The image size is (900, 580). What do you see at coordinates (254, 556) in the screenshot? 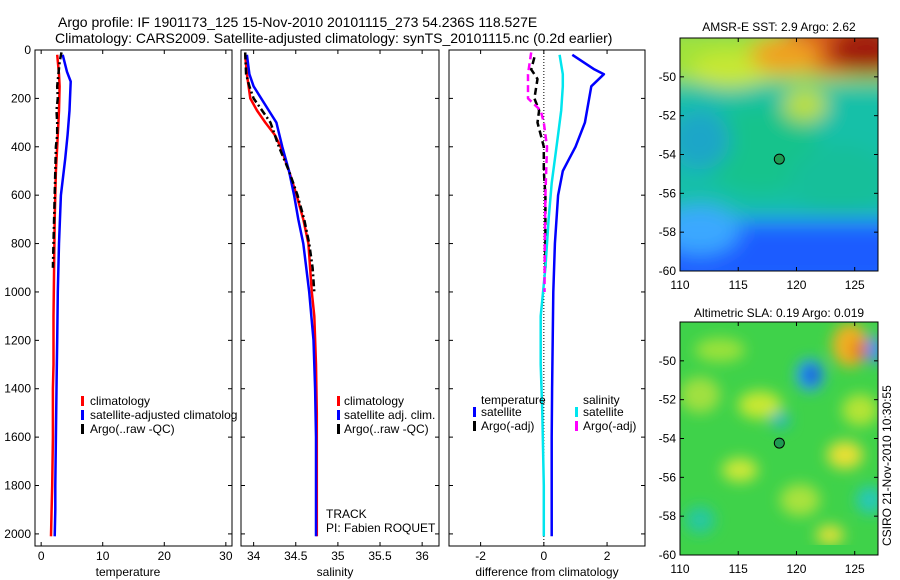
I see `x-tick-label: 34` at bounding box center [254, 556].